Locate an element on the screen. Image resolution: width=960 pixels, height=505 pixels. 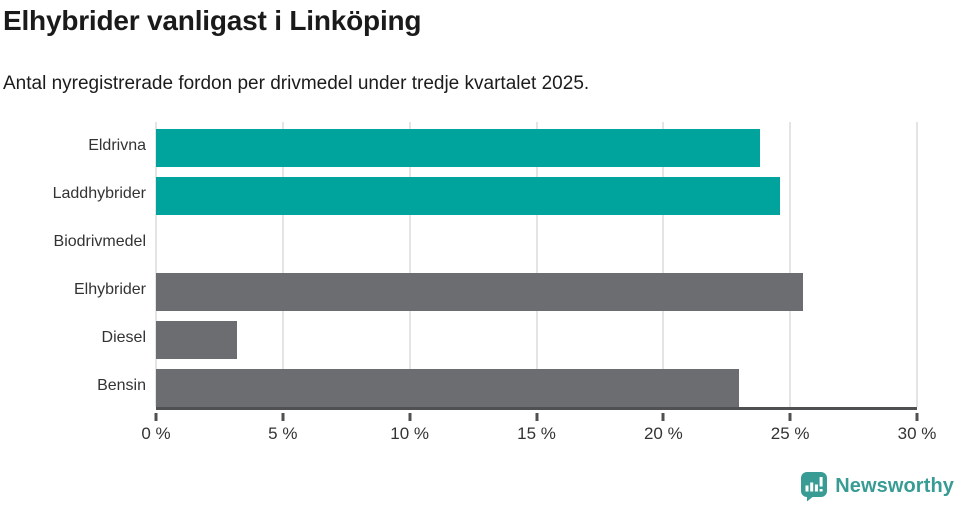
x-tick-label-10: 10 % is located at coordinates (410, 433).